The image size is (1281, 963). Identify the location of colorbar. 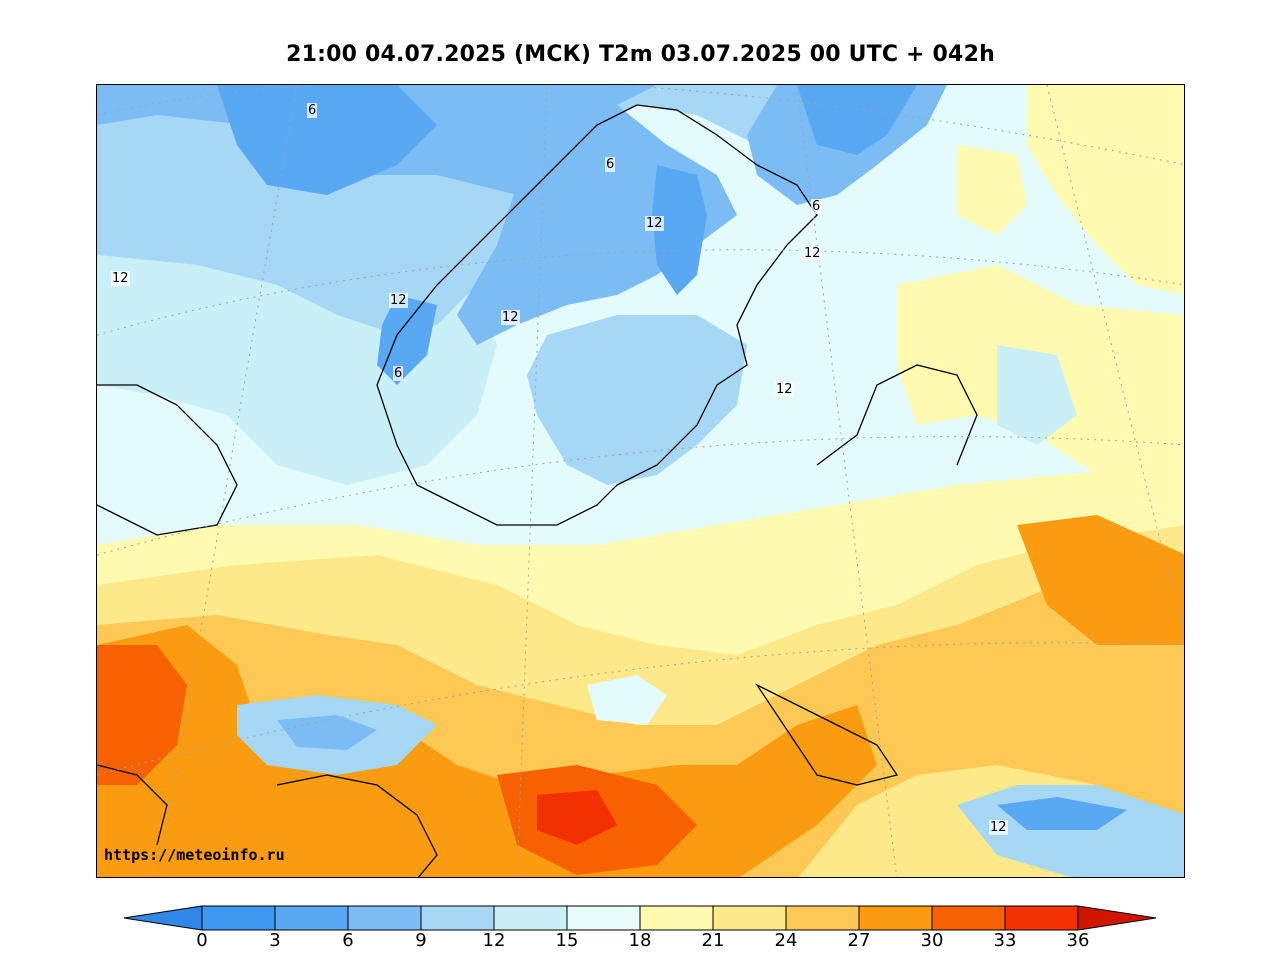
(640, 918).